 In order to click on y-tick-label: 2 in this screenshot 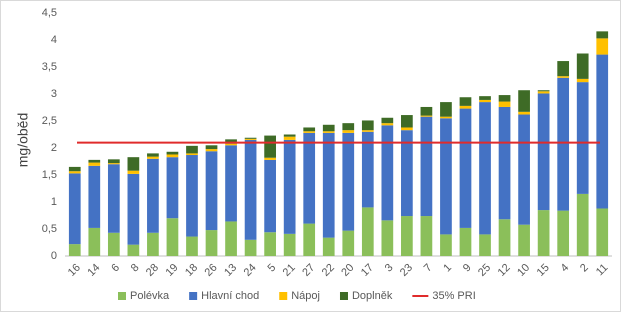, I will do `click(54, 148)`.